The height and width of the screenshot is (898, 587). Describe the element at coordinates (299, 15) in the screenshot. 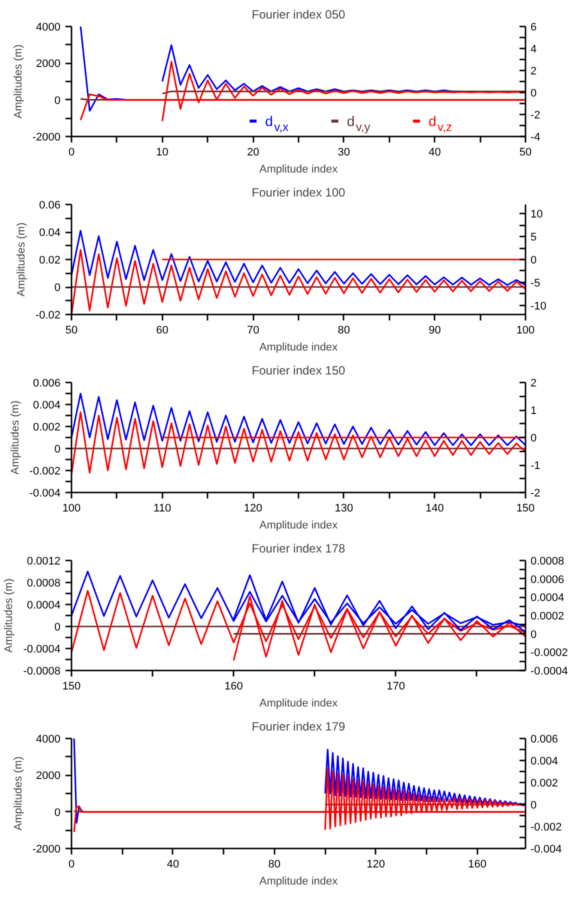

I see `chart-title: Fourier index 050` at that location.